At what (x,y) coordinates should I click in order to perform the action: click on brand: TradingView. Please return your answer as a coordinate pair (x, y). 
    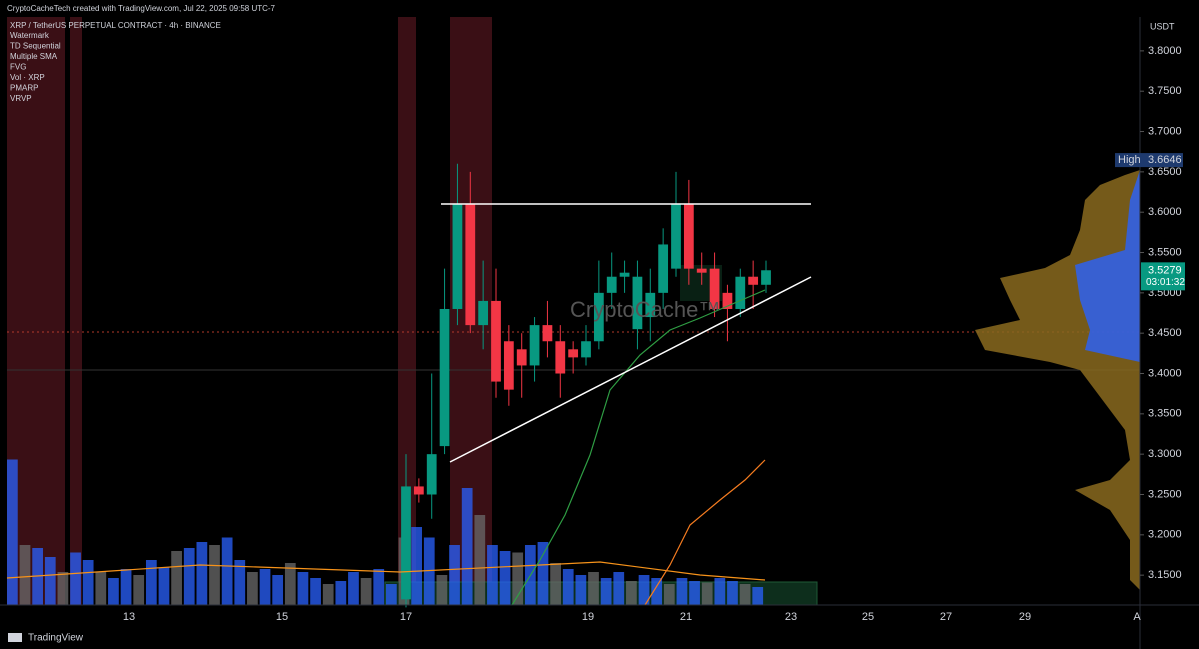
    Looking at the image, I should click on (56, 638).